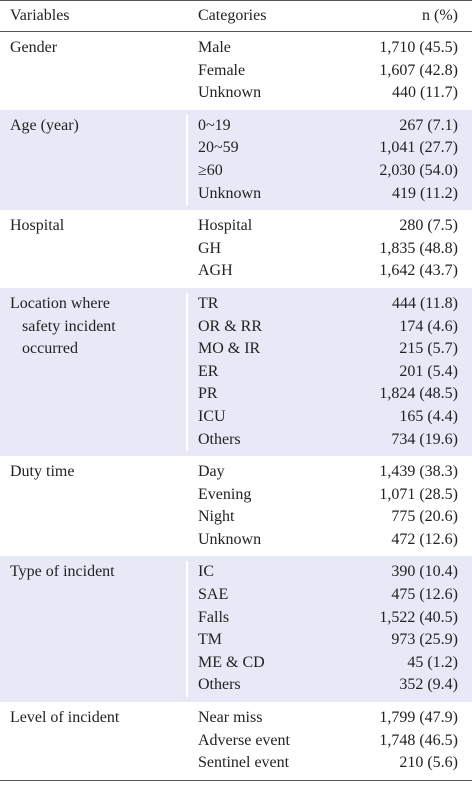 The width and height of the screenshot is (472, 789). What do you see at coordinates (244, 740) in the screenshot?
I see `category-label: Adverse event` at bounding box center [244, 740].